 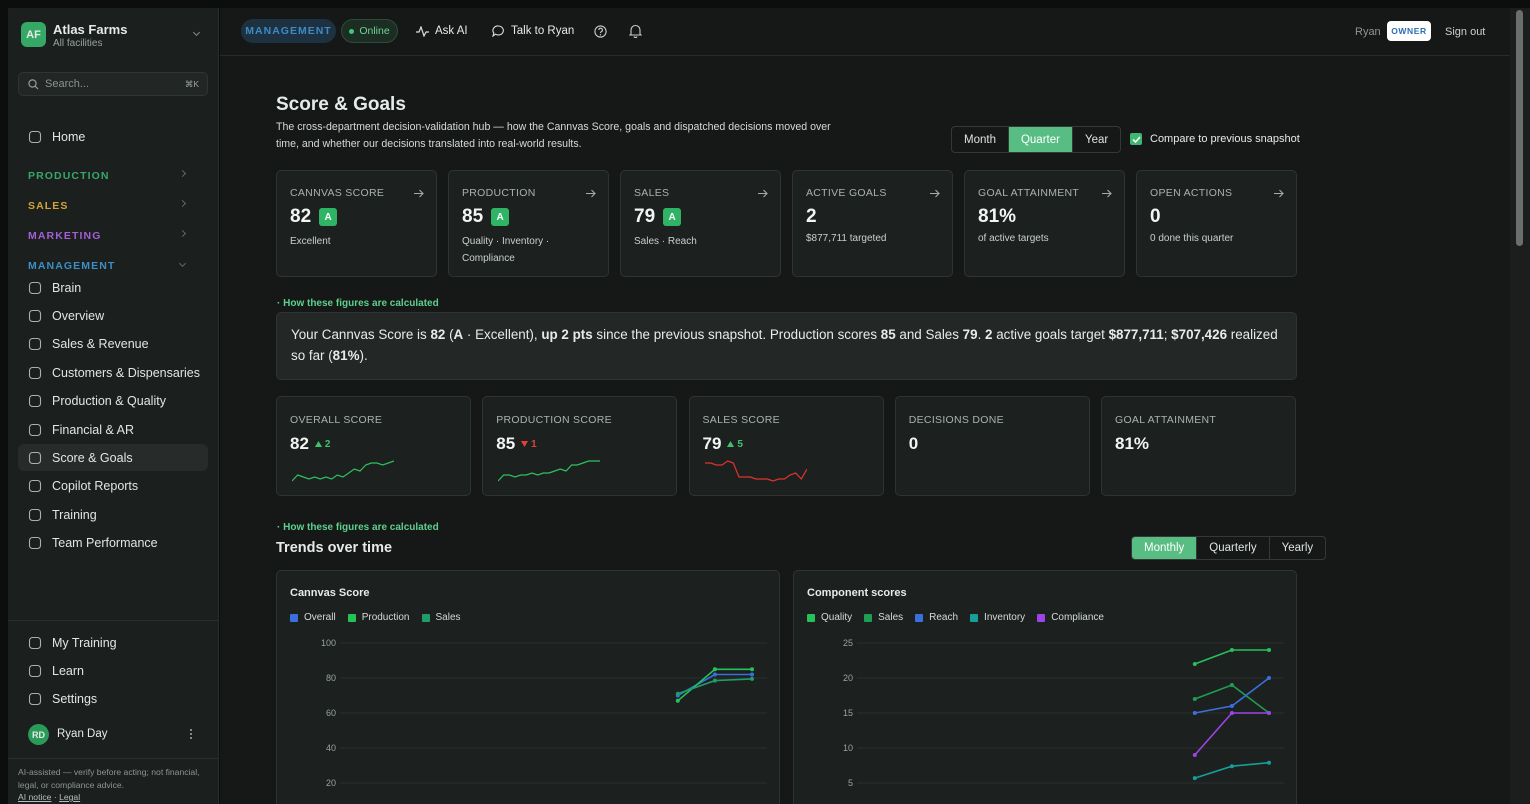 What do you see at coordinates (72, 266) in the screenshot?
I see `section-label: MANAGEMENT` at bounding box center [72, 266].